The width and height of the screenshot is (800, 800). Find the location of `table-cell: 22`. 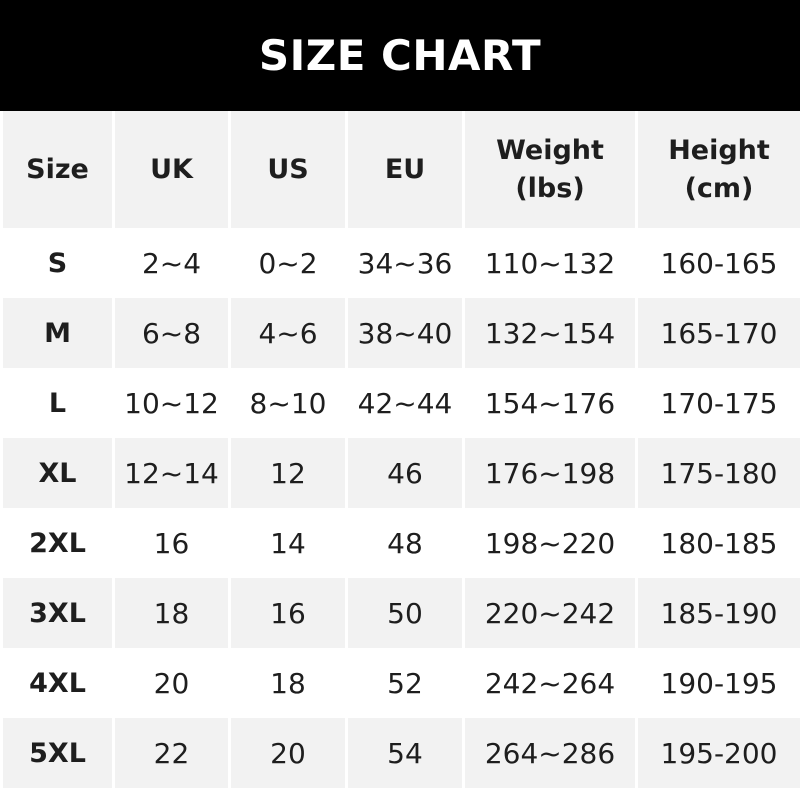

table-cell: 22 is located at coordinates (171, 753).